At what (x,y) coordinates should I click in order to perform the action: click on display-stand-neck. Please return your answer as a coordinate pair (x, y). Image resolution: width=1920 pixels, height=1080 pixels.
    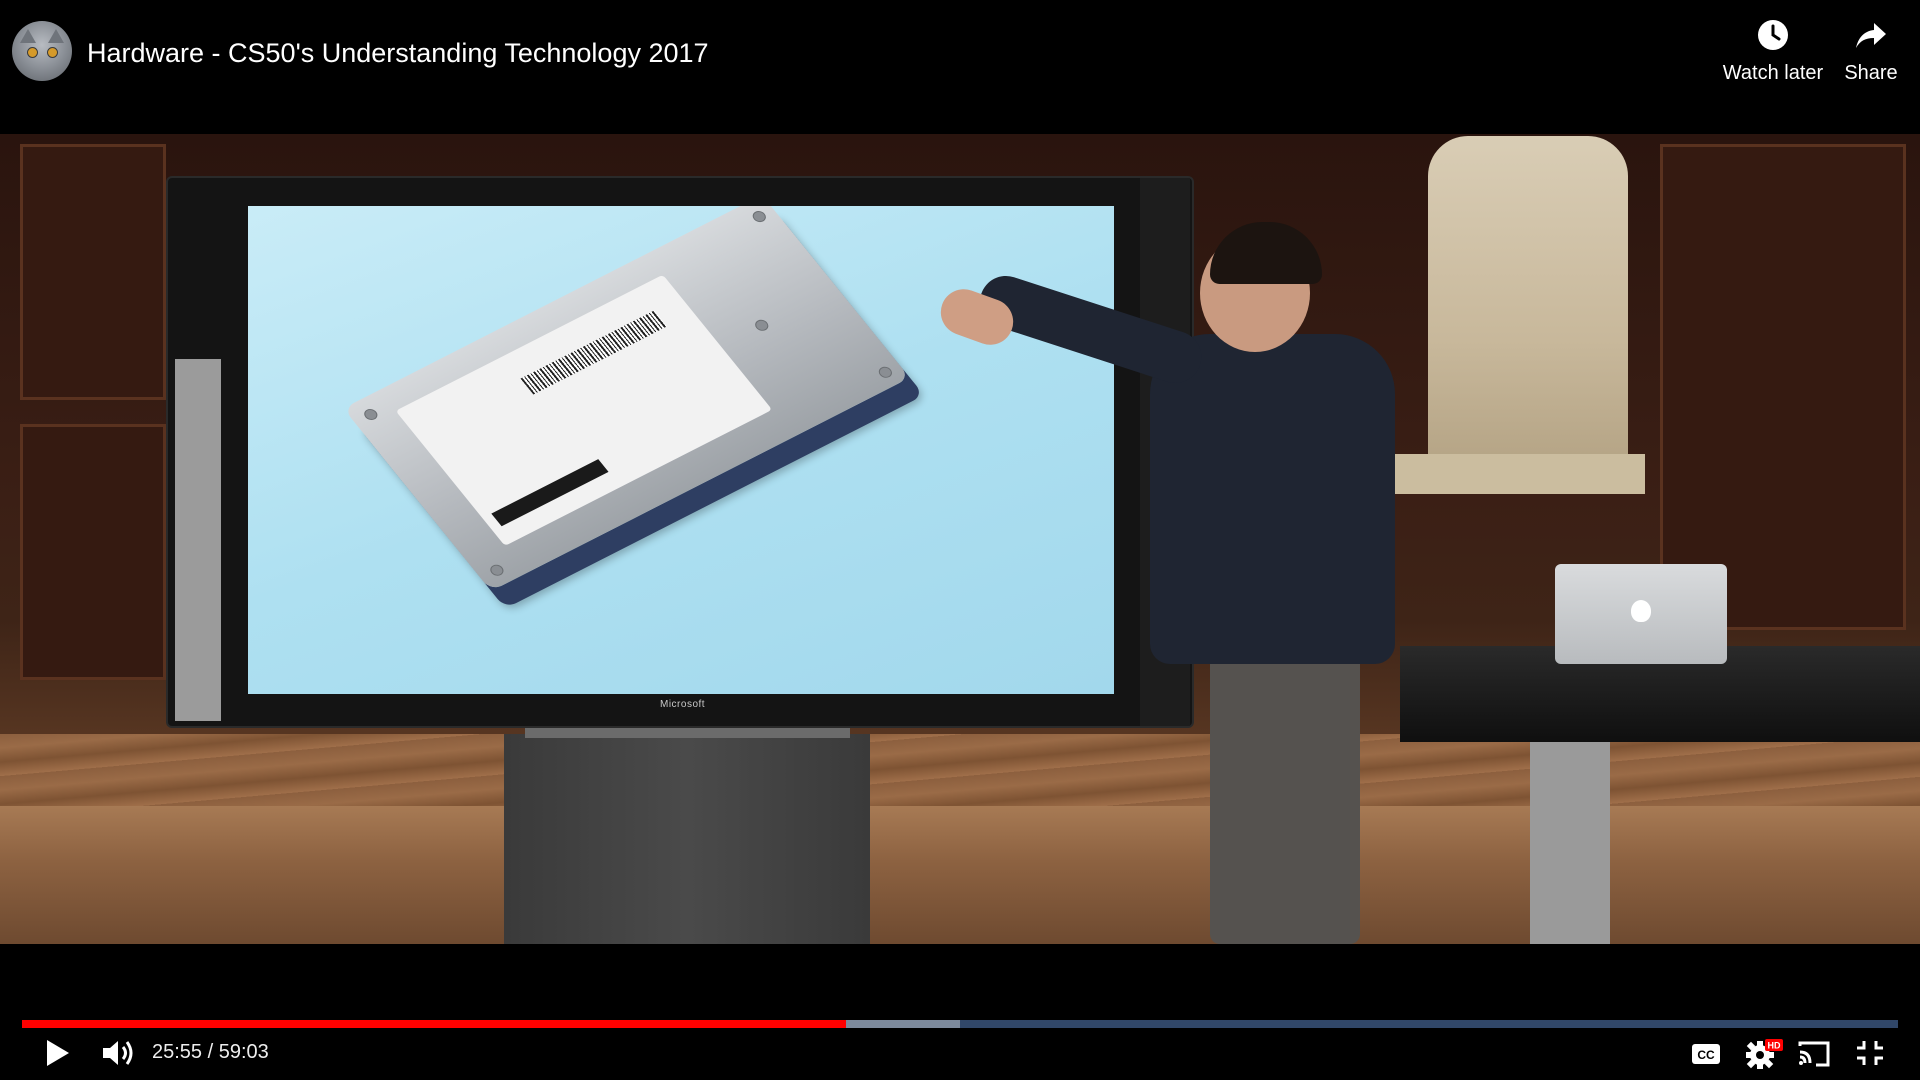
    Looking at the image, I should click on (687, 732).